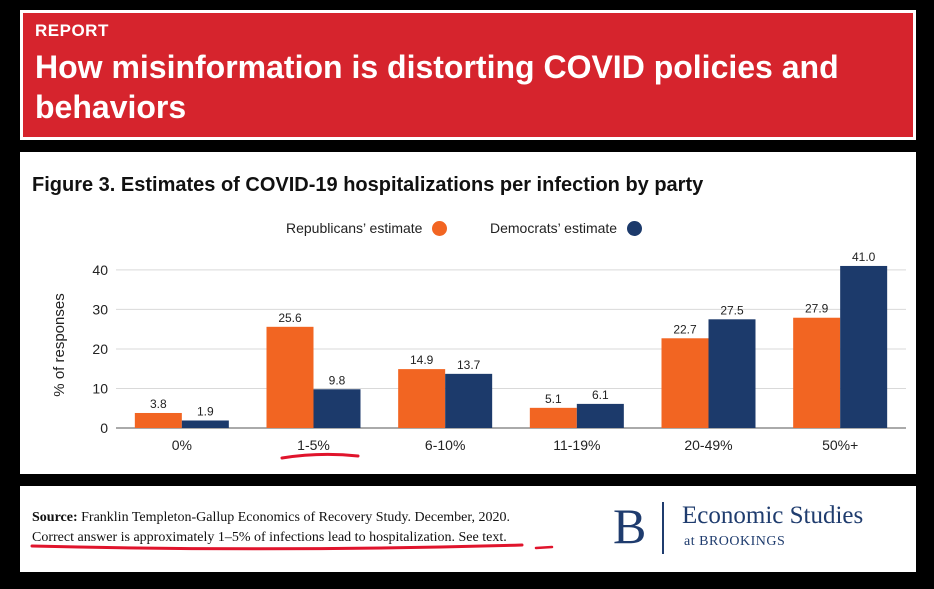 This screenshot has width=934, height=589. I want to click on data-label: 6.1, so click(600, 395).